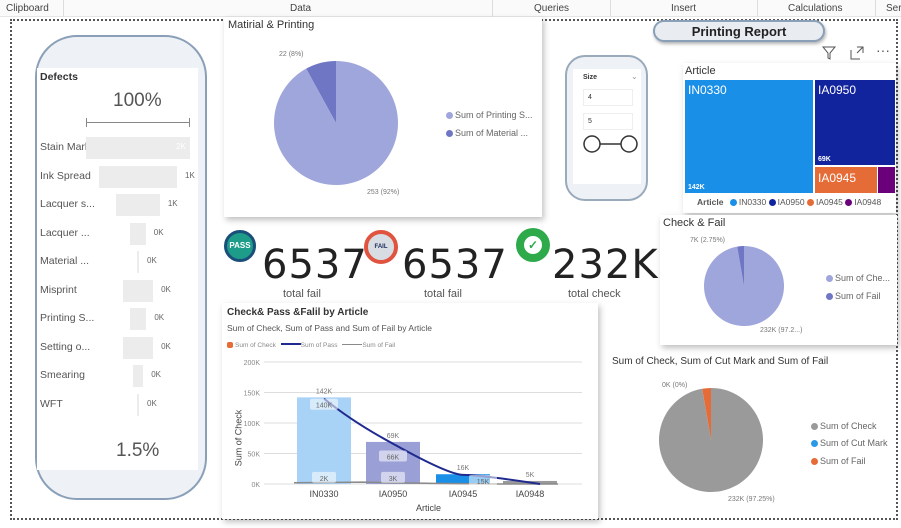 This screenshot has width=901, height=528. I want to click on ribbon-group-insert: Insert, so click(684, 8).